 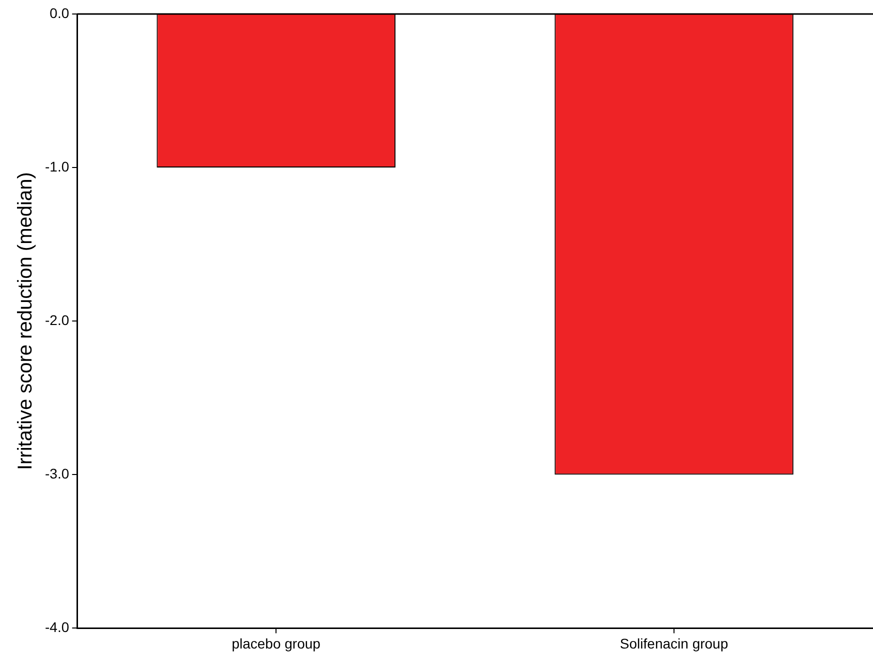 I want to click on x-tick-label: placebo group, so click(x=276, y=643).